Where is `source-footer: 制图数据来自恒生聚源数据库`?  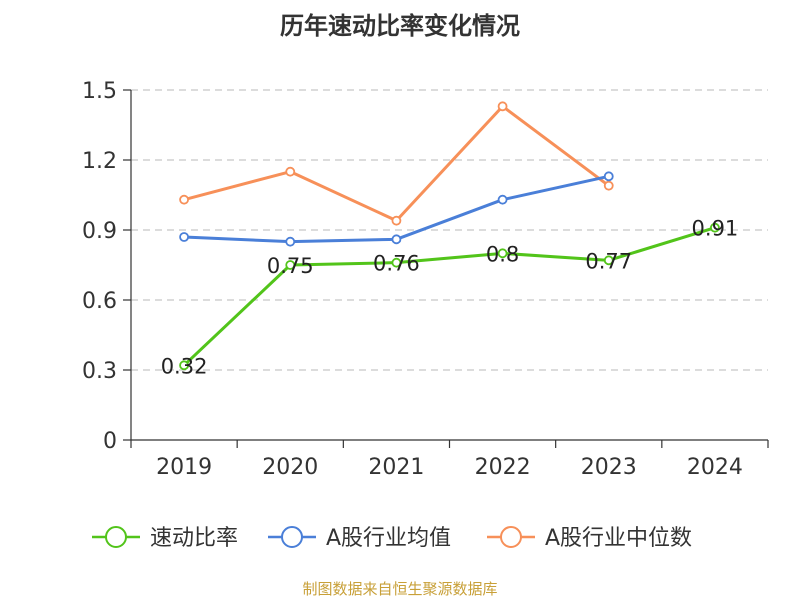 source-footer: 制图数据来自恒生聚源数据库 is located at coordinates (400, 589).